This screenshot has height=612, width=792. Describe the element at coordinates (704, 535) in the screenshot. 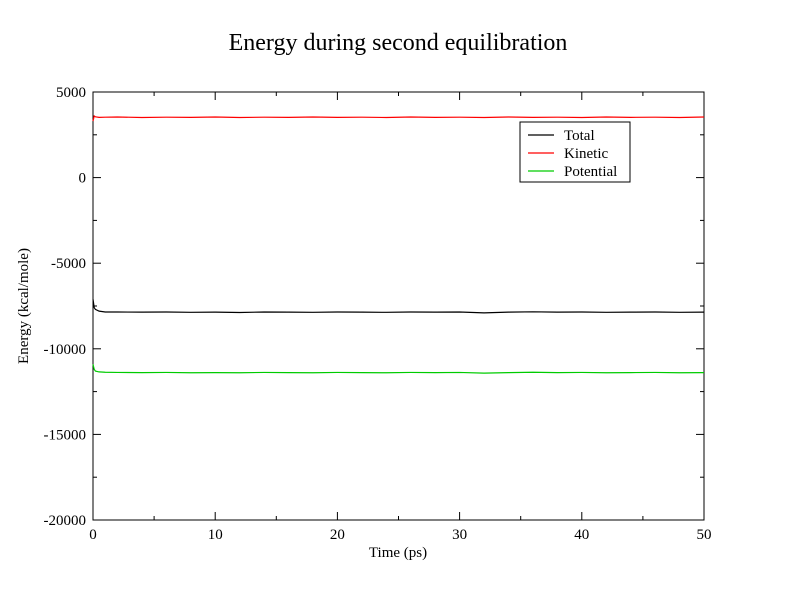

I see `x-tick-label: 50` at that location.